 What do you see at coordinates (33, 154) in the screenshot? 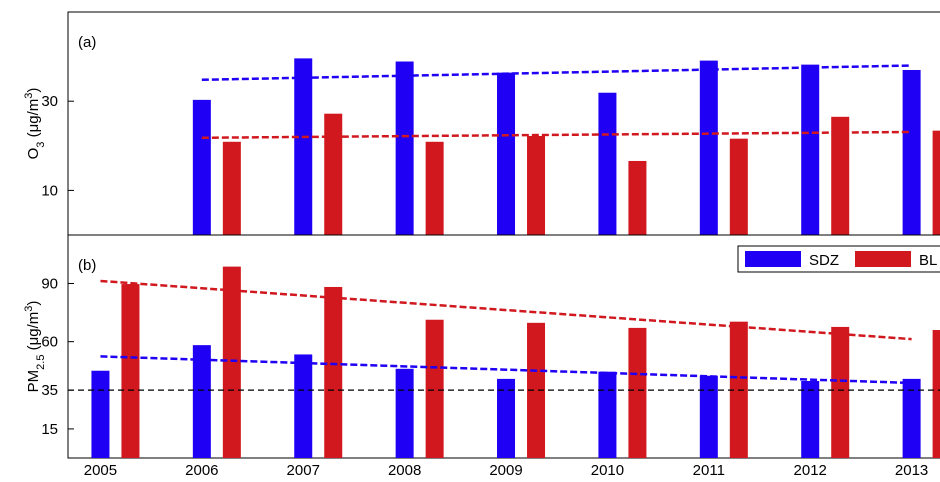
I see `y-axis-label-part: O` at bounding box center [33, 154].